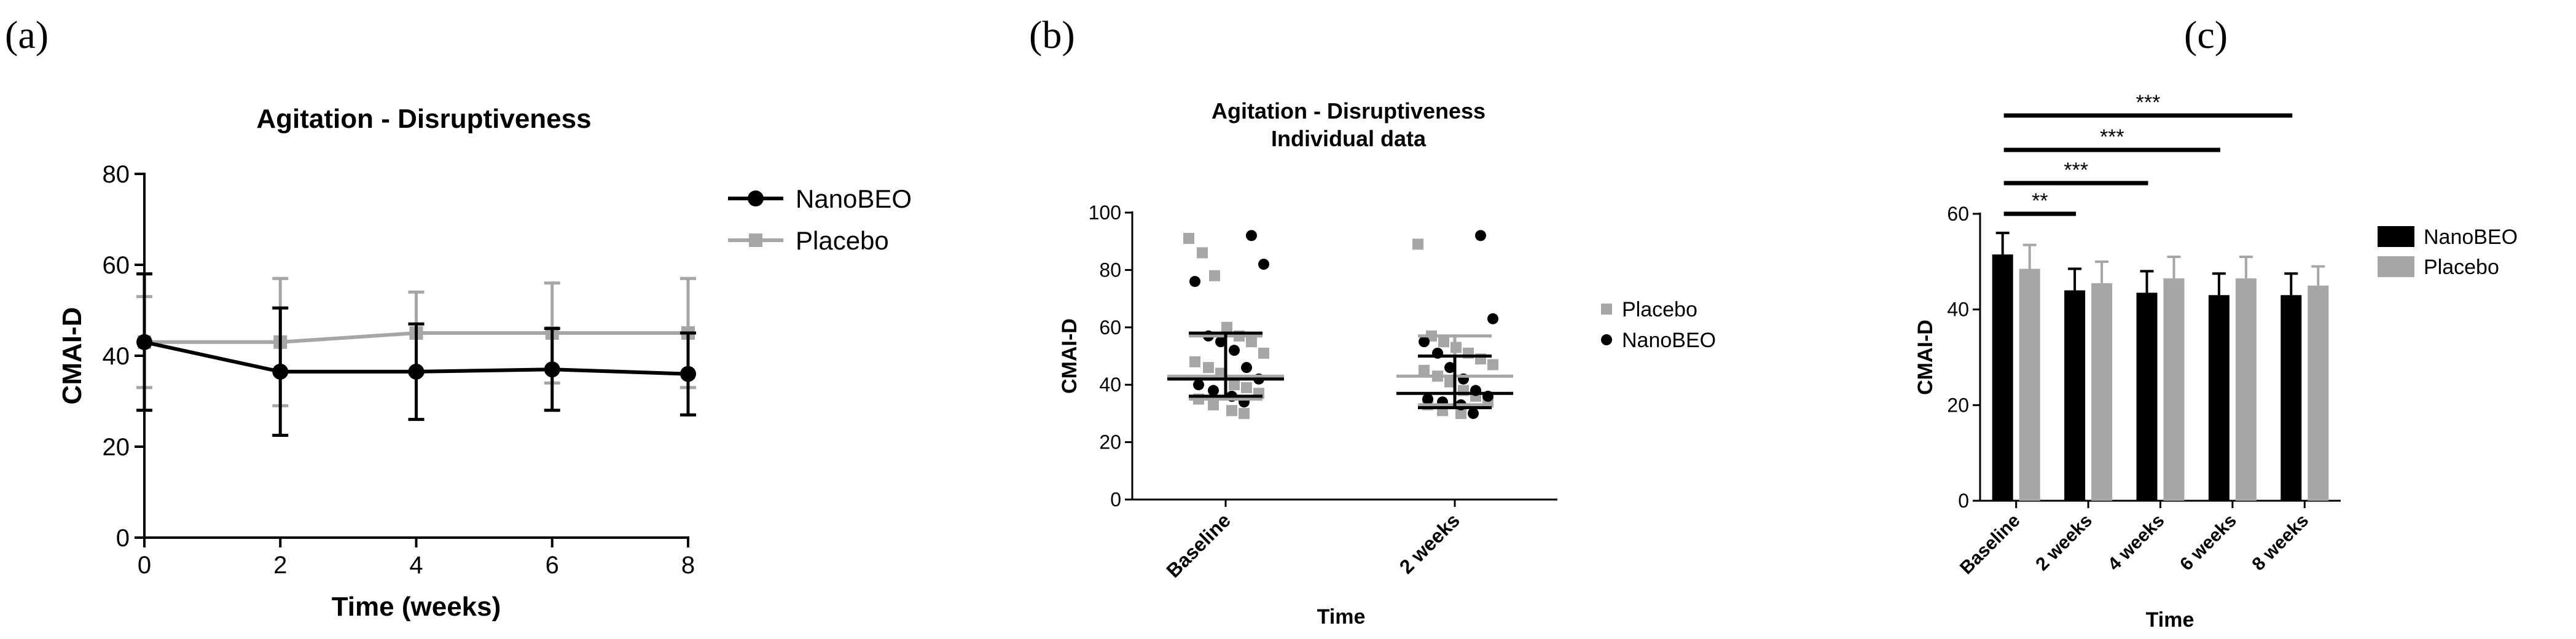 Image resolution: width=2576 pixels, height=639 pixels. What do you see at coordinates (416, 607) in the screenshot?
I see `x-axis-title-a: Time (weeks)` at bounding box center [416, 607].